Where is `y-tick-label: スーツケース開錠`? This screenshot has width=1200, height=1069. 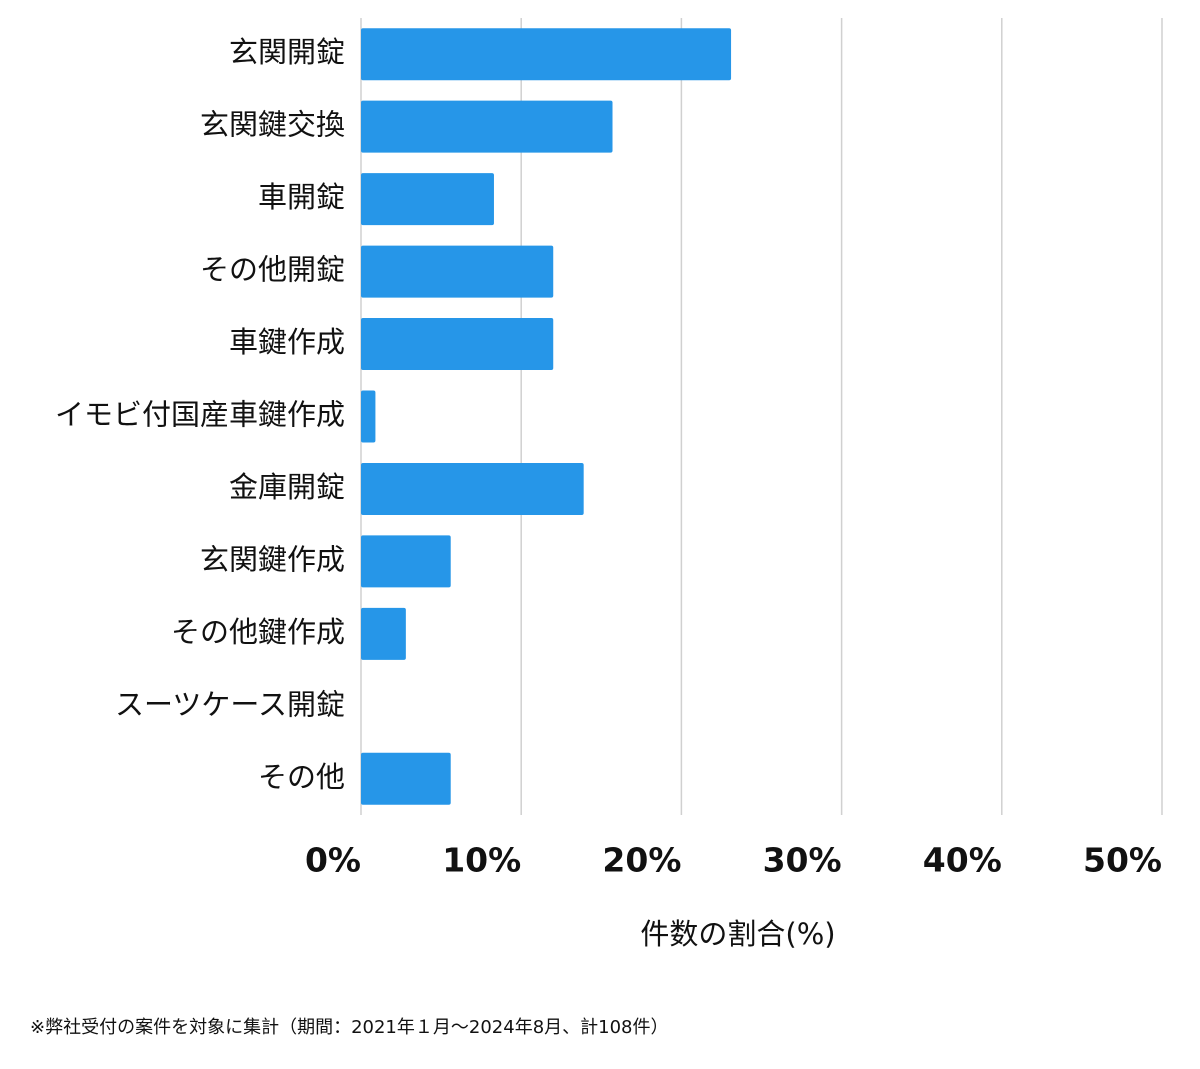
y-tick-label: スーツケース開錠 is located at coordinates (230, 704).